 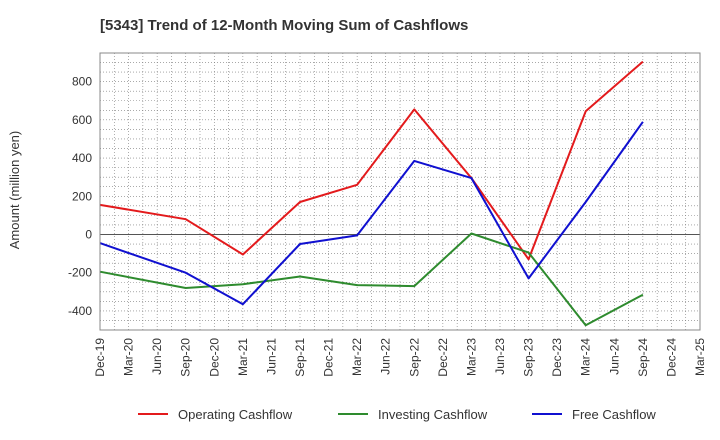 I want to click on x-tick-label: Mar-21, so click(x=243, y=357).